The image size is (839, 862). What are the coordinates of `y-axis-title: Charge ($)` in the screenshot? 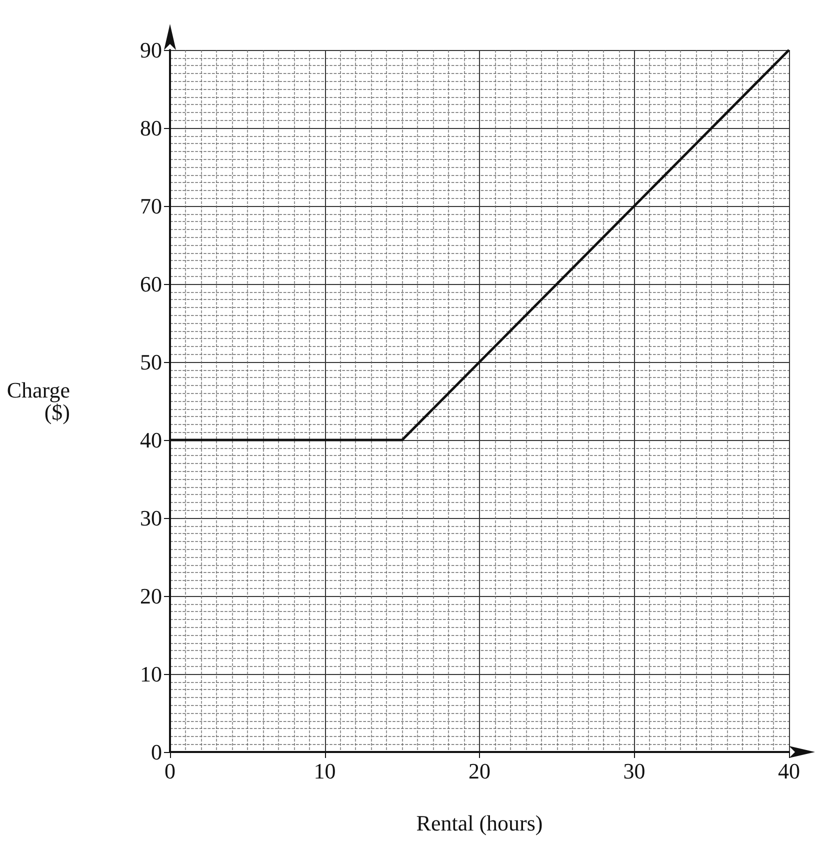 It's located at (38, 401).